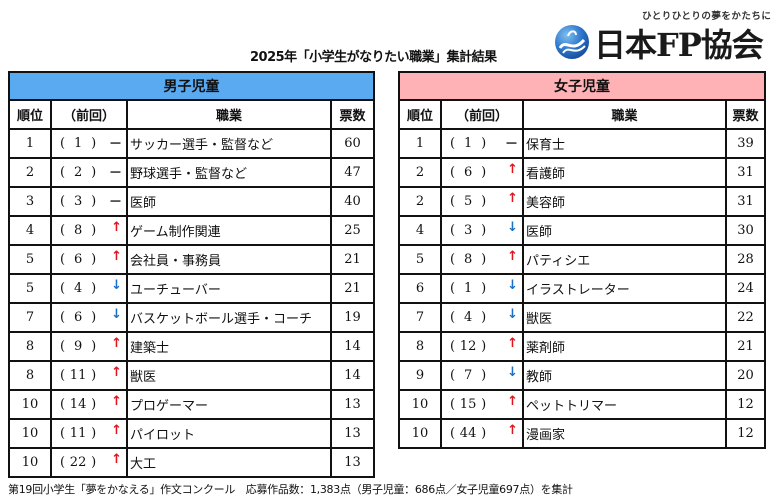  Describe the element at coordinates (468, 259) in the screenshot. I see `previous-rank-value: 8` at that location.